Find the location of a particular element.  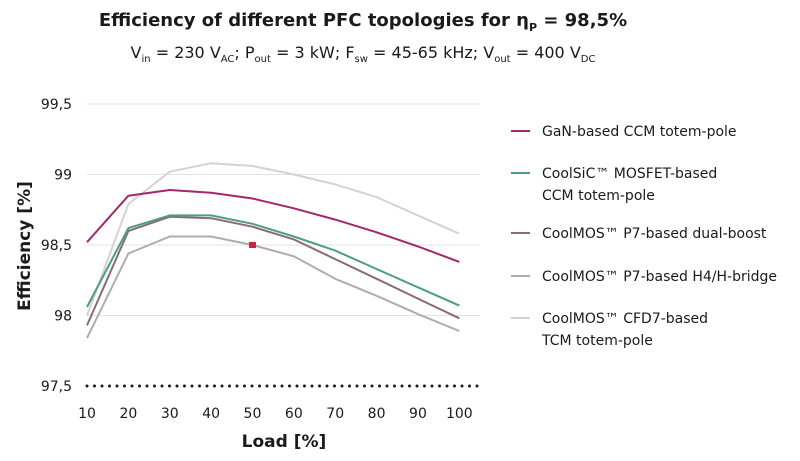

x-axis-label: Load [%] is located at coordinates (284, 442).